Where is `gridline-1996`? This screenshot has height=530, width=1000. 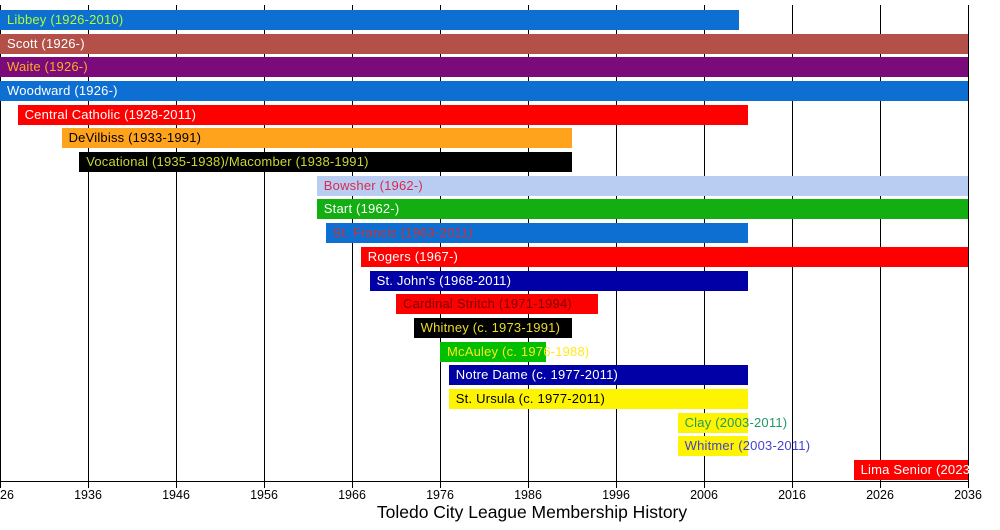
gridline-1996 is located at coordinates (616, 246).